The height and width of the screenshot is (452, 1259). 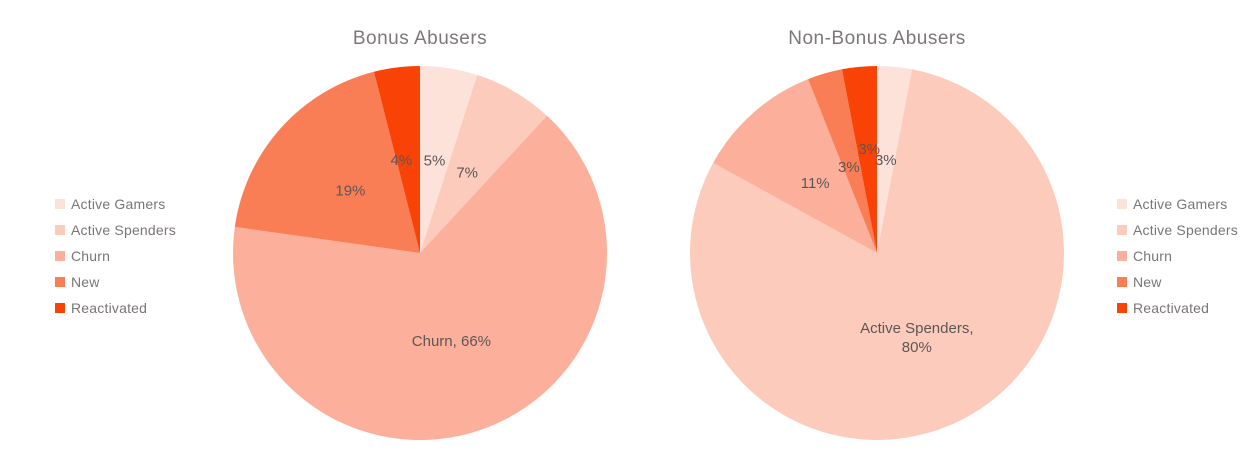 What do you see at coordinates (795, 166) in the screenshot?
I see `pie-slice-churn` at bounding box center [795, 166].